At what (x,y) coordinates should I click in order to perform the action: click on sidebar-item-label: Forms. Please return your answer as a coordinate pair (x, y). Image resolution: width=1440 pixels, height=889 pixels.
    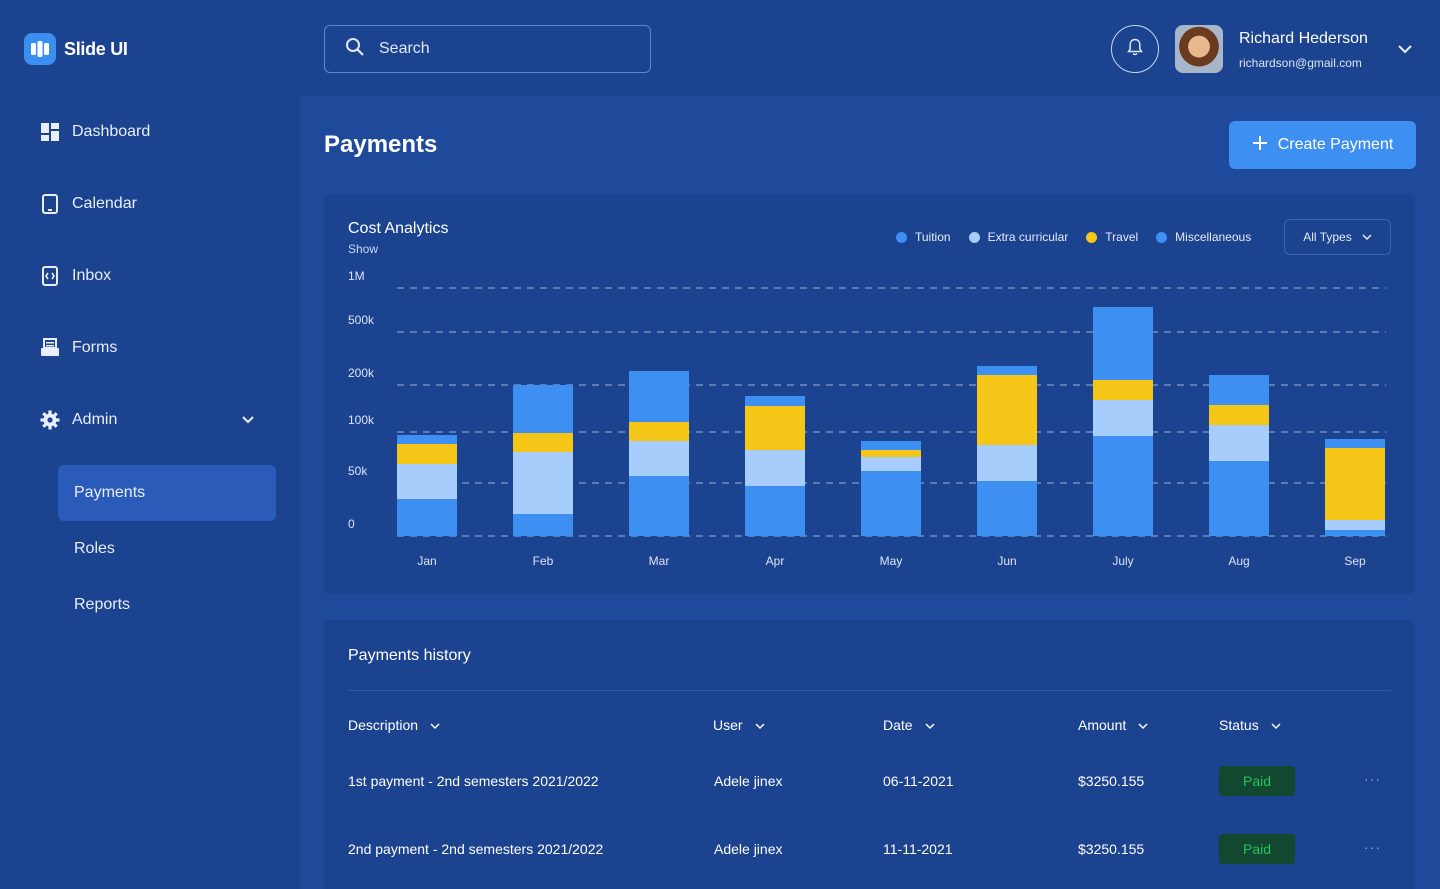
    Looking at the image, I should click on (95, 347).